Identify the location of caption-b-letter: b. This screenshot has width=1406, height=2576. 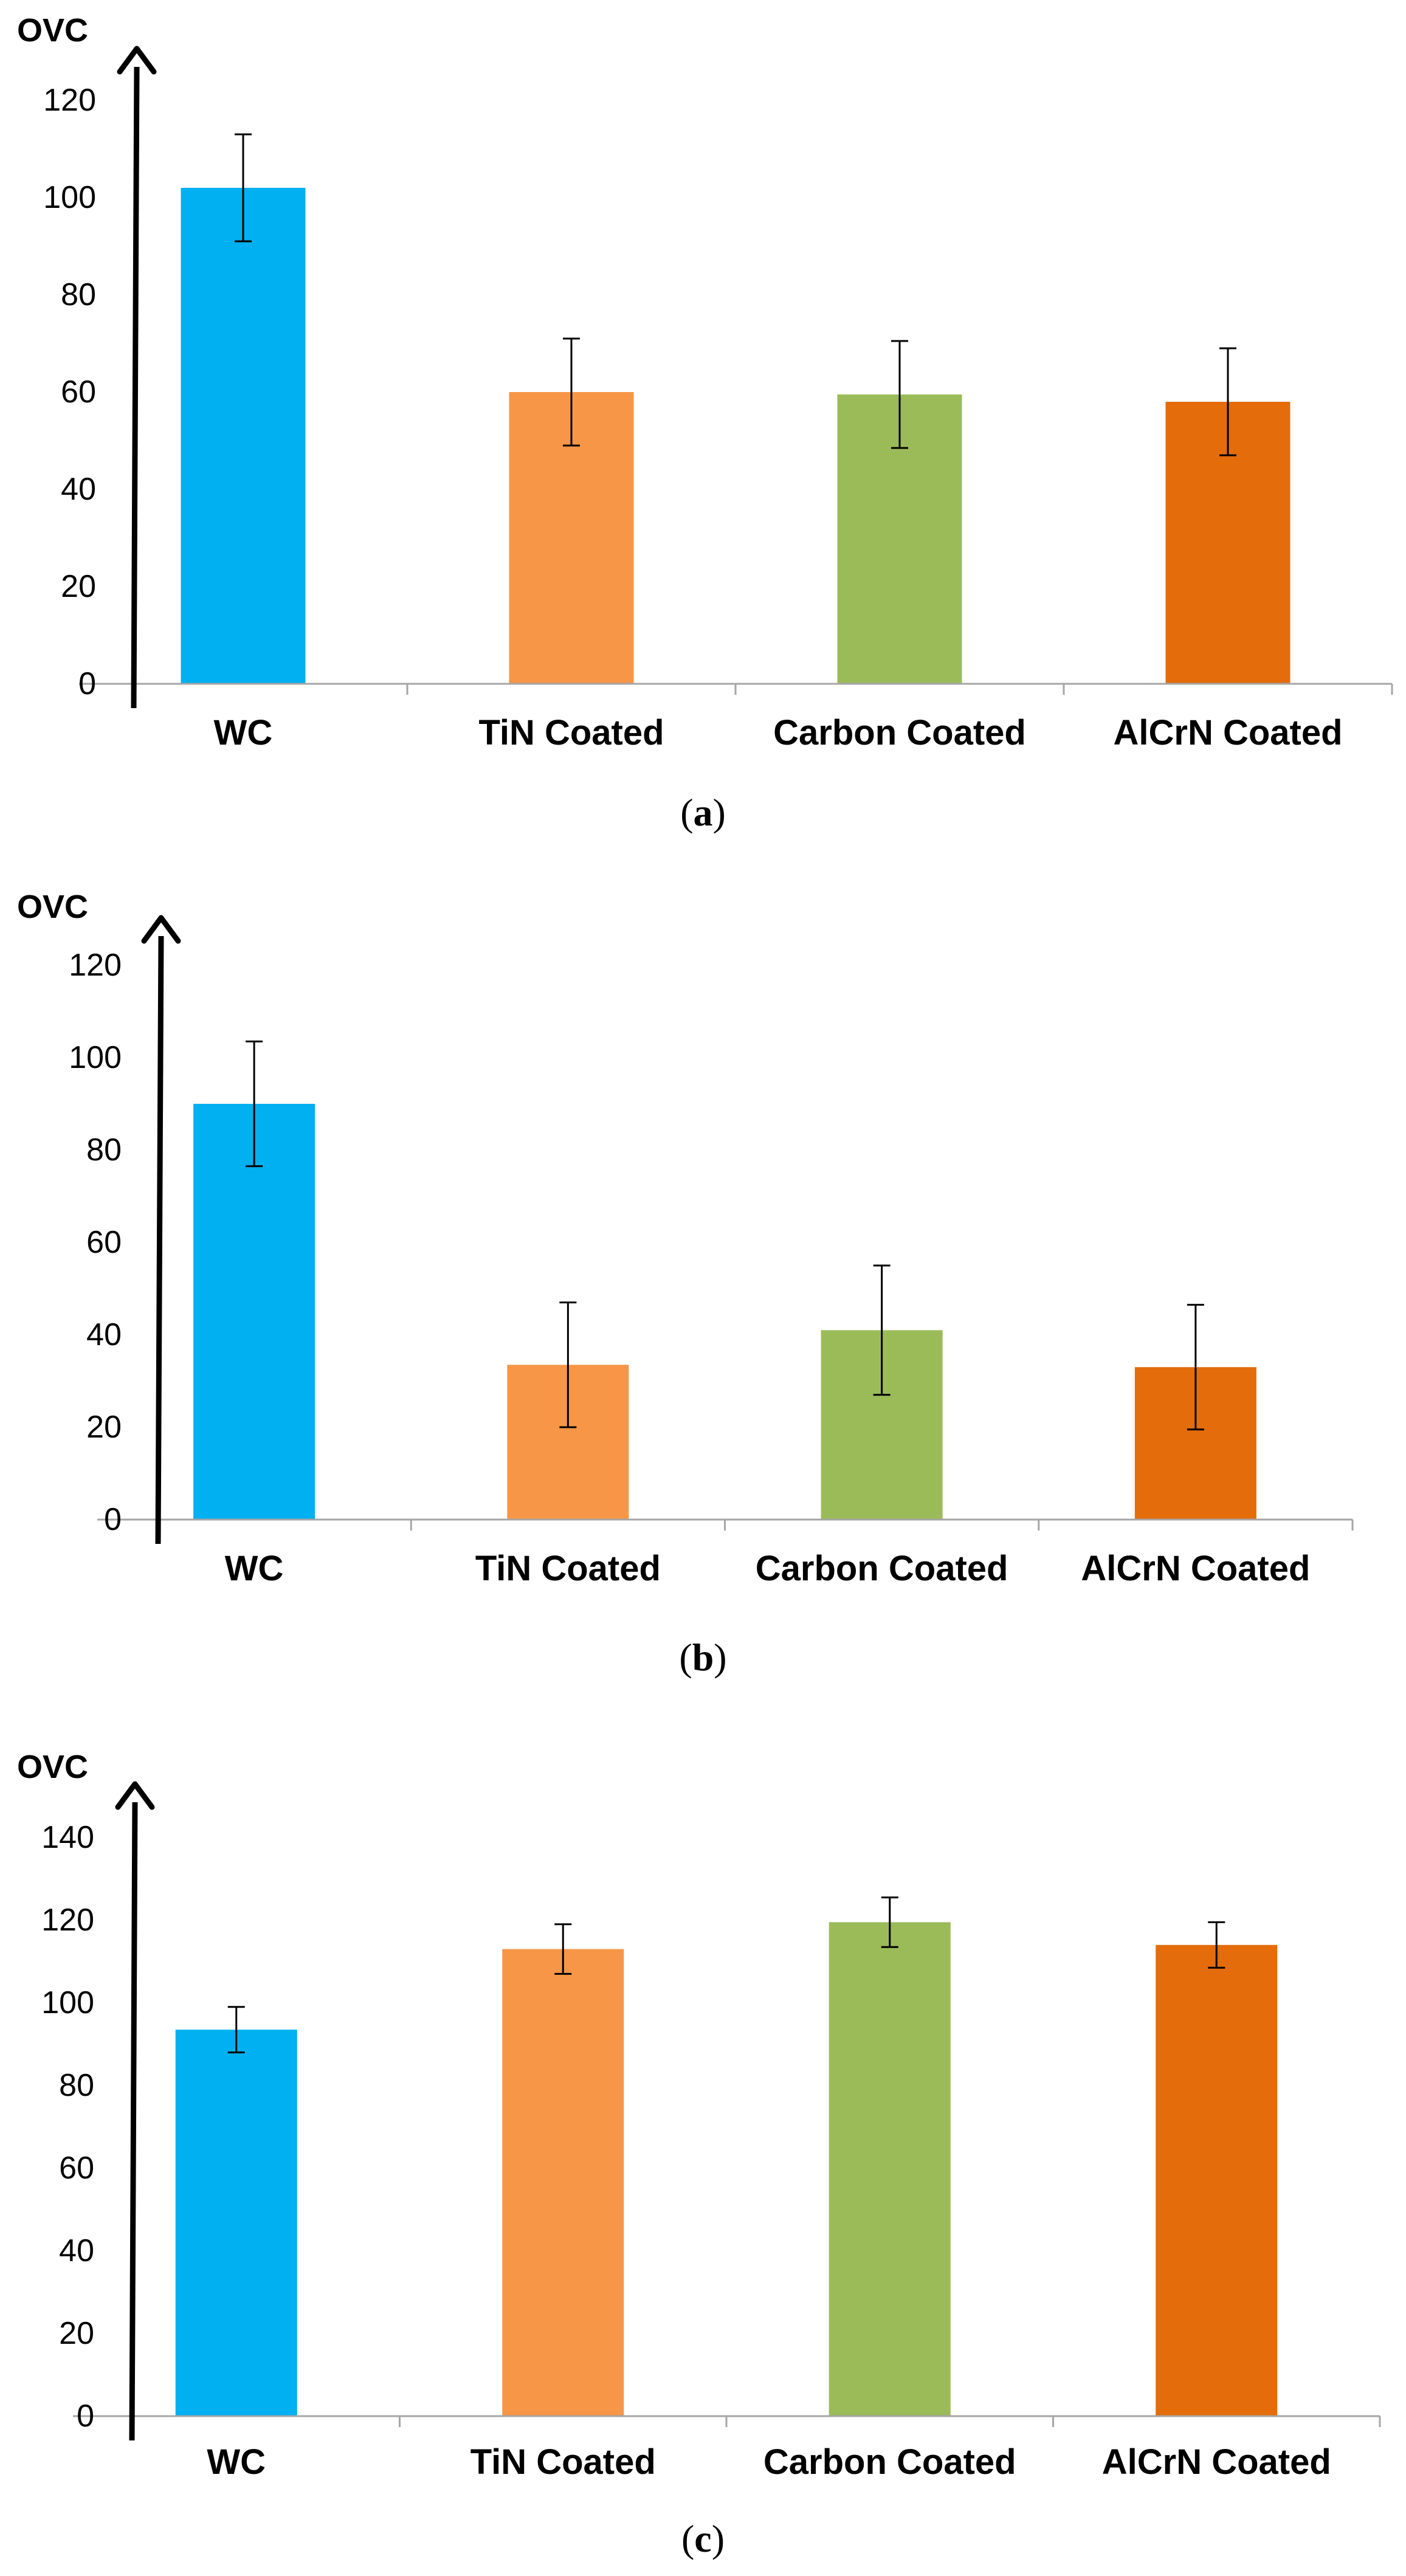
(703, 1657).